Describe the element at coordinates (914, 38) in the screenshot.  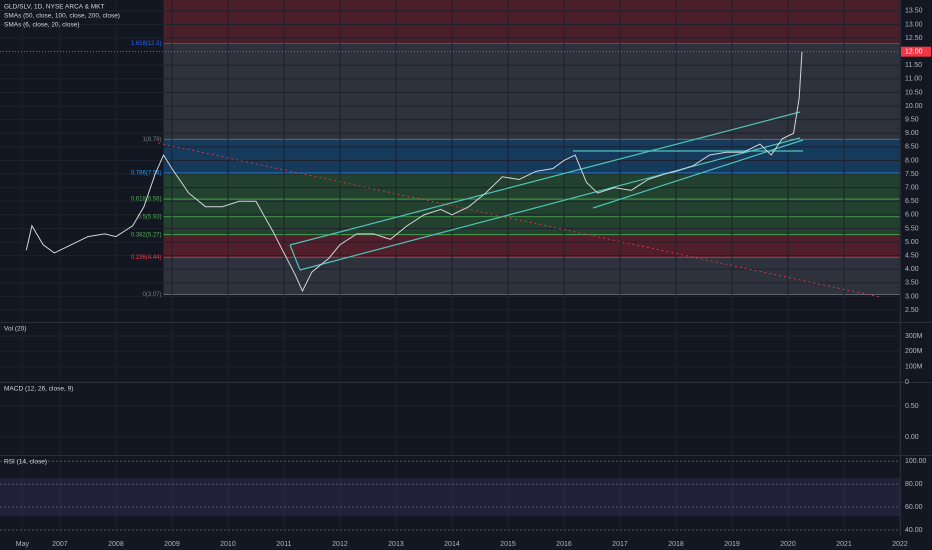
I see `y-tick-label: 12.50` at that location.